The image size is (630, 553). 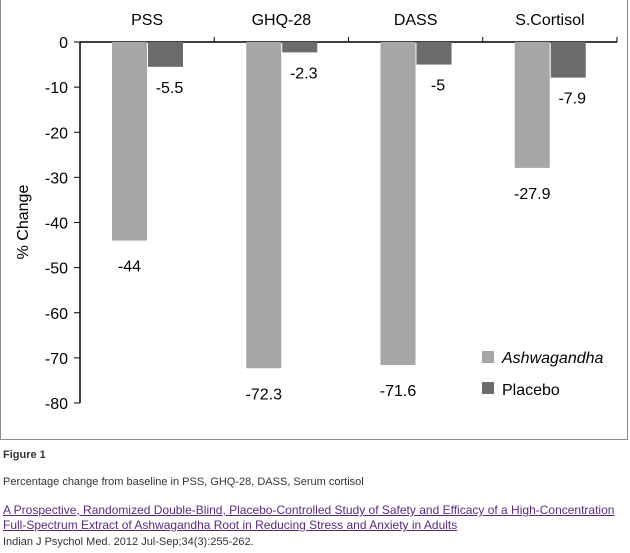 I want to click on y-tick-label: -60, so click(x=56, y=314).